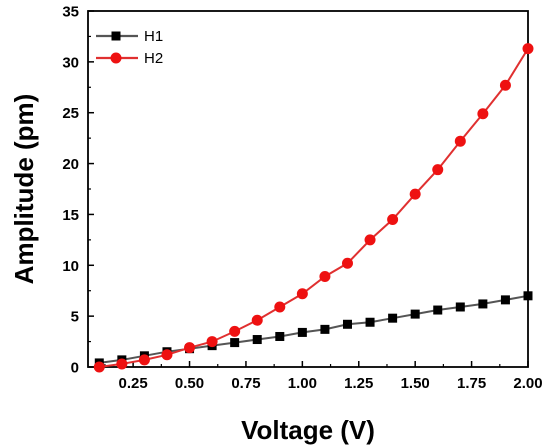  What do you see at coordinates (70, 12) in the screenshot?
I see `y-tick-label-7: 35` at bounding box center [70, 12].